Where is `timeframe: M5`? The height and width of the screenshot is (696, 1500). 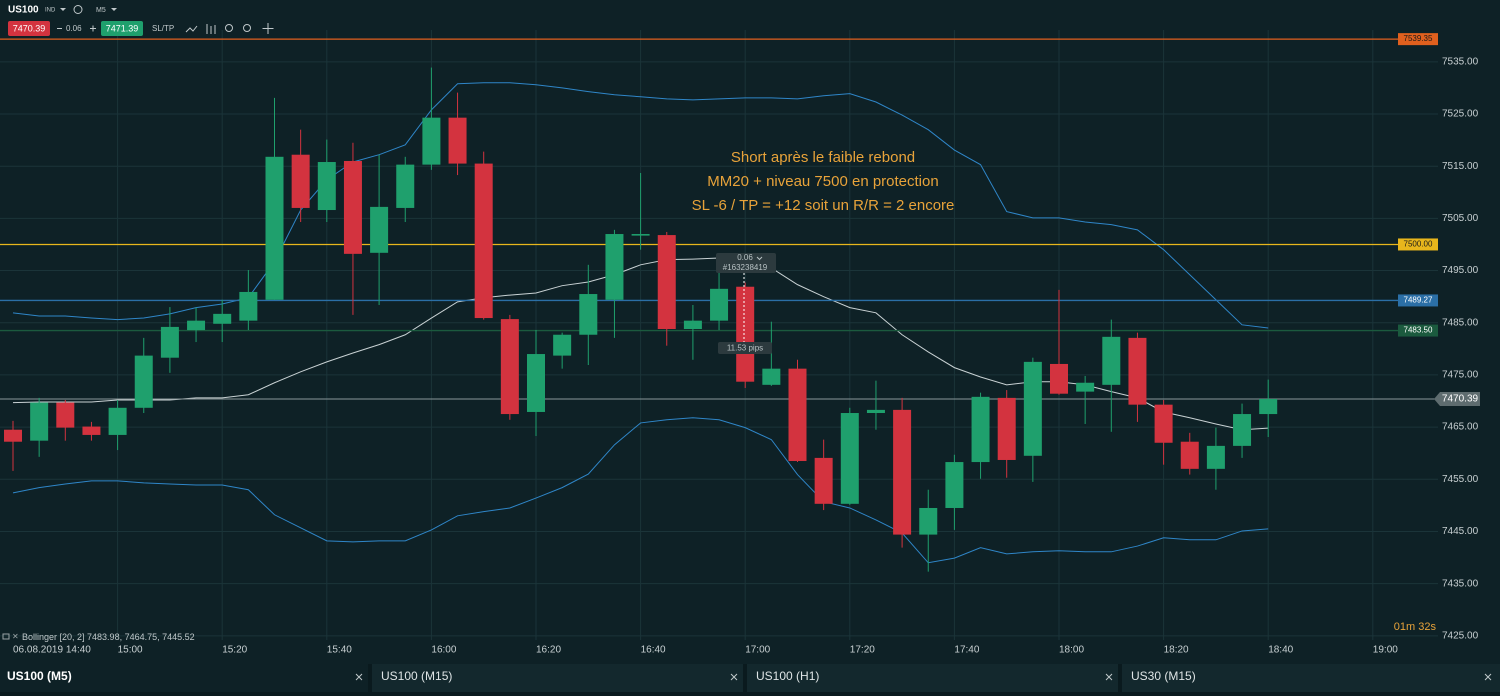
timeframe: M5 is located at coordinates (101, 10).